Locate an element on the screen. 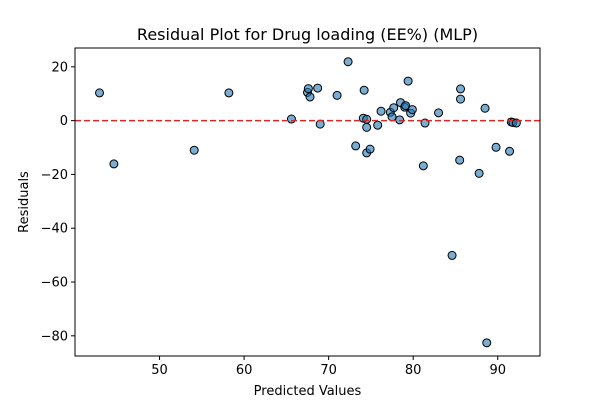 The image size is (600, 400). x-tick-label: 90 is located at coordinates (497, 370).